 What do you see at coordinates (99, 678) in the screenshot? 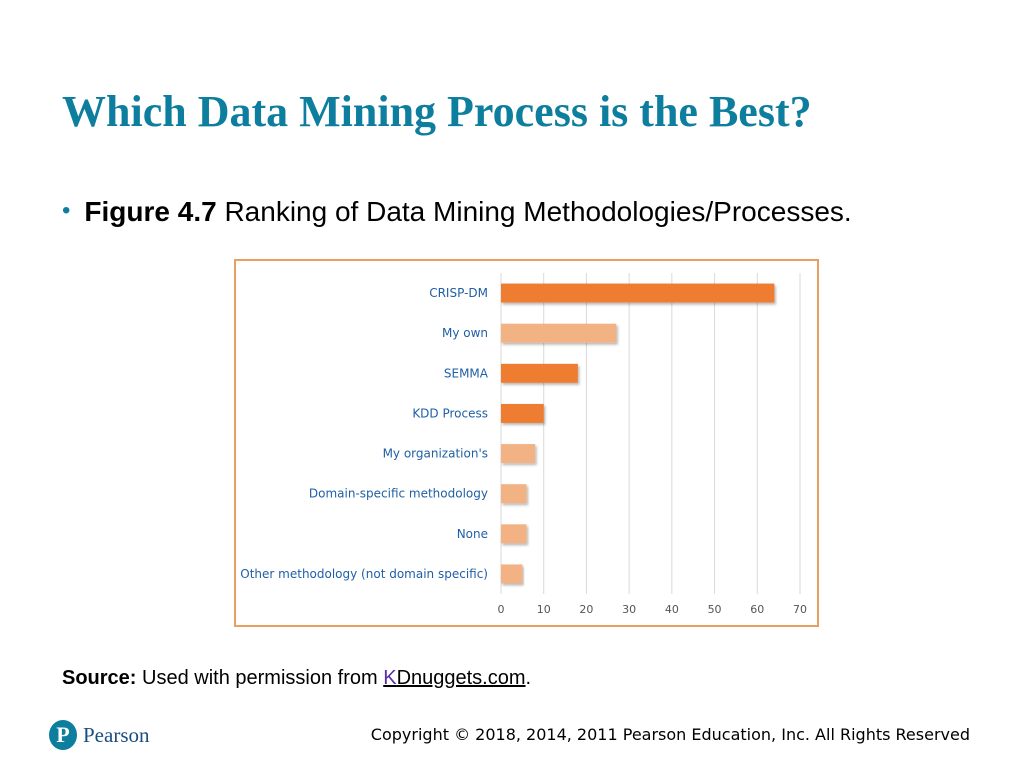
I see `source-prefix: Source:` at bounding box center [99, 678].